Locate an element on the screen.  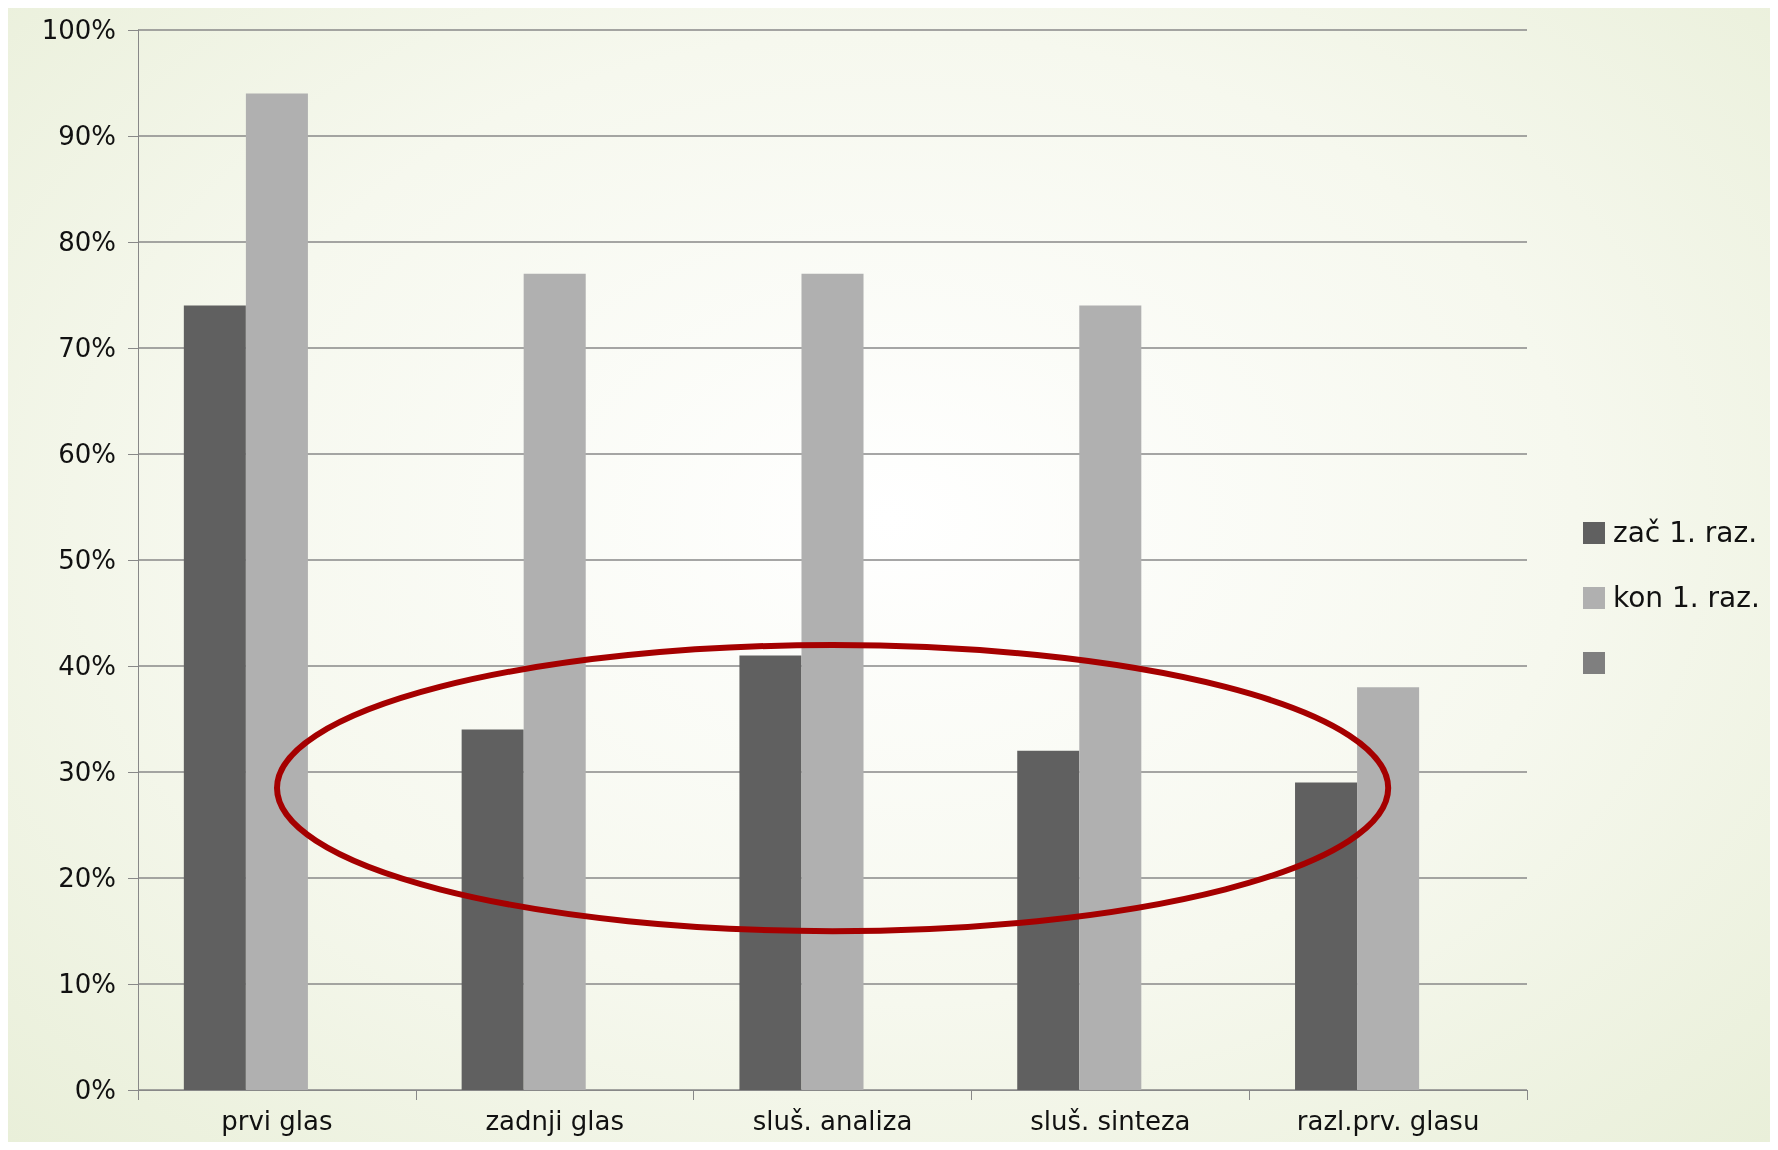
x-tick-label: zadnji glas is located at coordinates (554, 1121).